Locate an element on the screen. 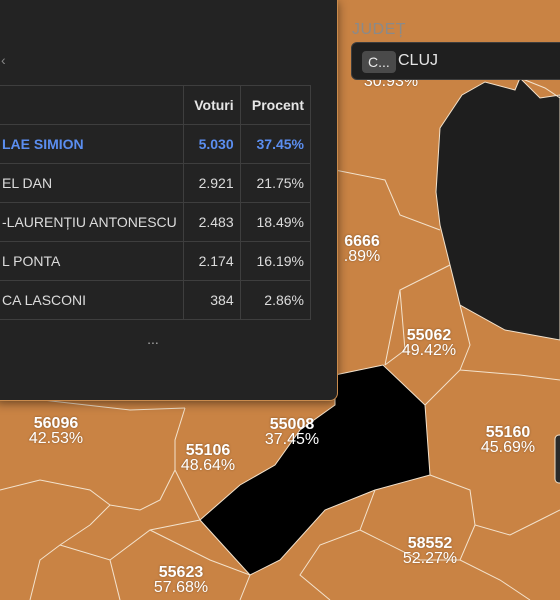 The height and width of the screenshot is (600, 560). map-label: 56096 42.53% is located at coordinates (56, 431).